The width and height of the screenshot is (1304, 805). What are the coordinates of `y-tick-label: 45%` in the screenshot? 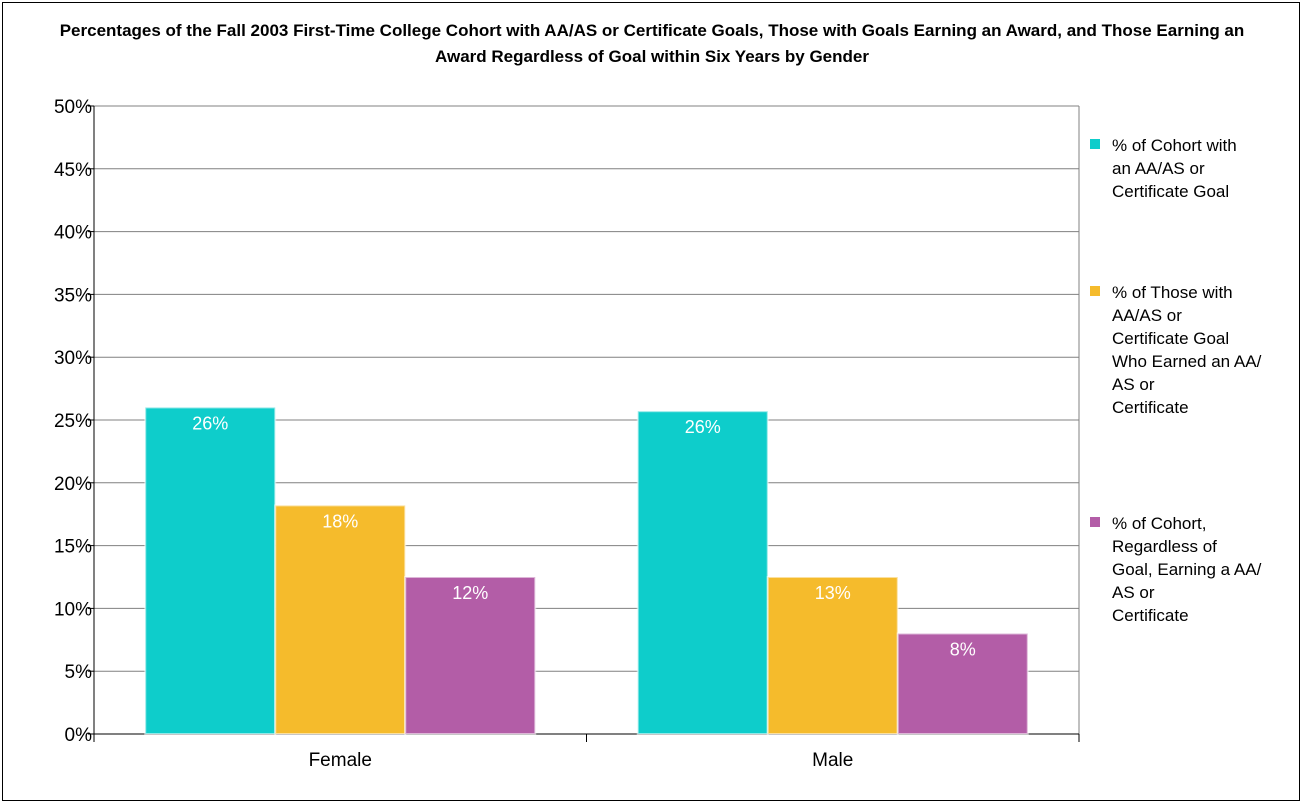 It's located at (73, 170).